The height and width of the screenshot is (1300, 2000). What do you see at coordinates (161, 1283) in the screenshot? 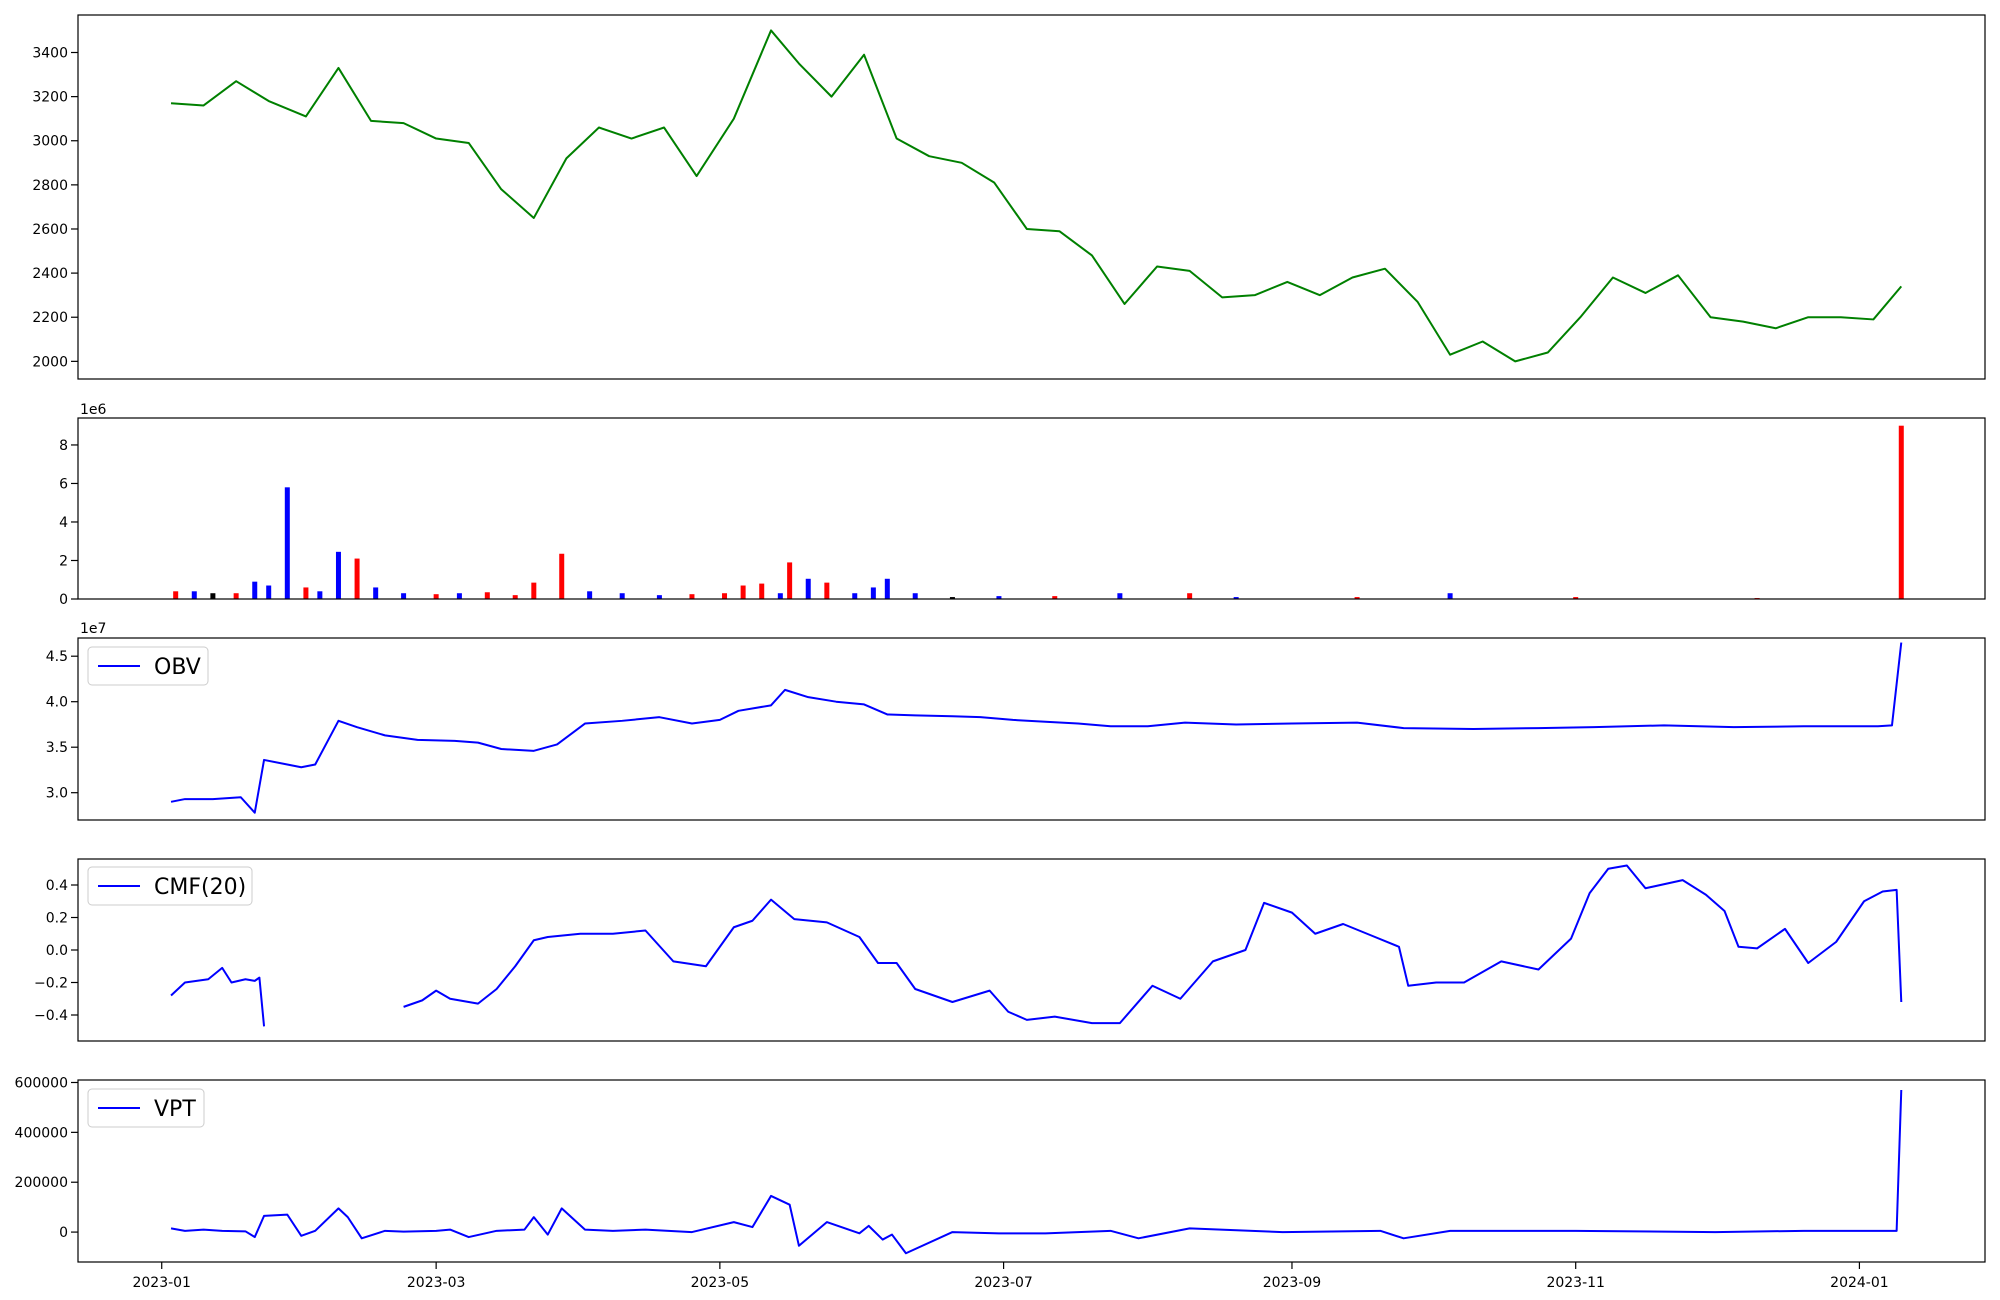
I see `x-tick-label: 2023-01` at bounding box center [161, 1283].